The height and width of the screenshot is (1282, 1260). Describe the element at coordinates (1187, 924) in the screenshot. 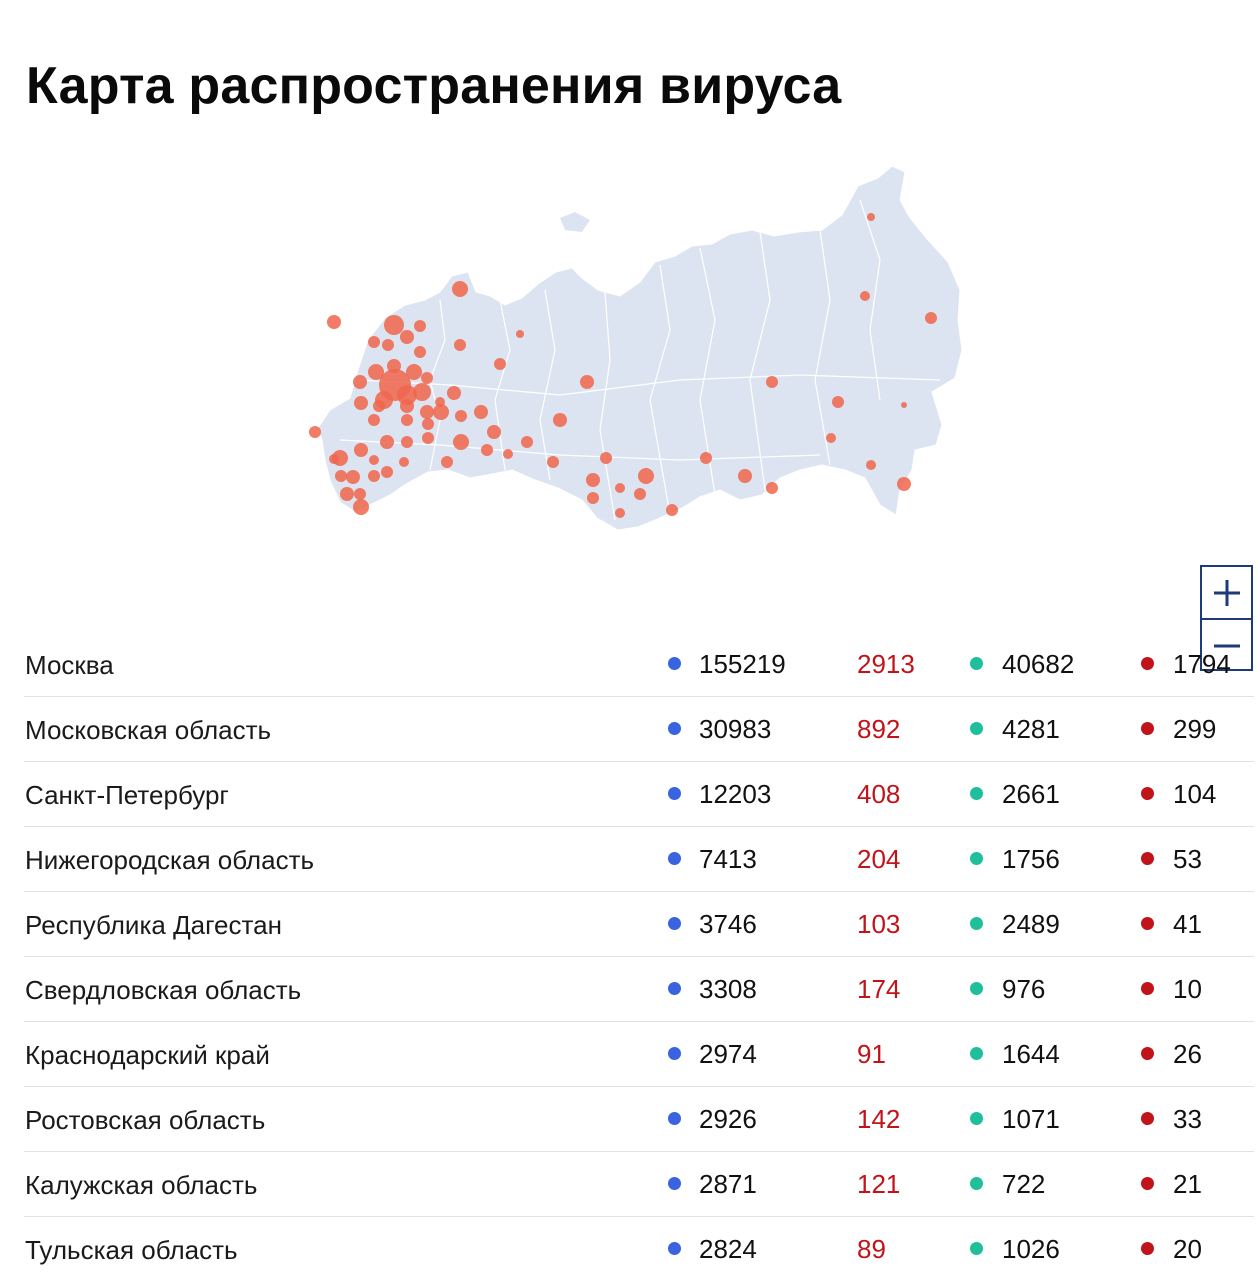

I see `deaths-value: 41` at that location.